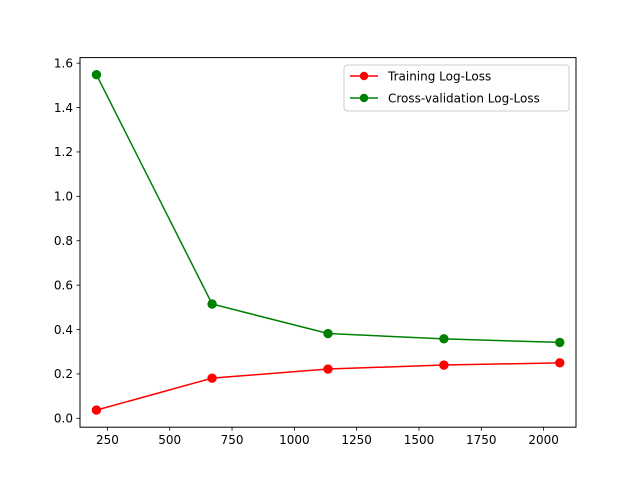 The image size is (640, 480). What do you see at coordinates (232, 440) in the screenshot?
I see `x-tick-label: 750` at bounding box center [232, 440].